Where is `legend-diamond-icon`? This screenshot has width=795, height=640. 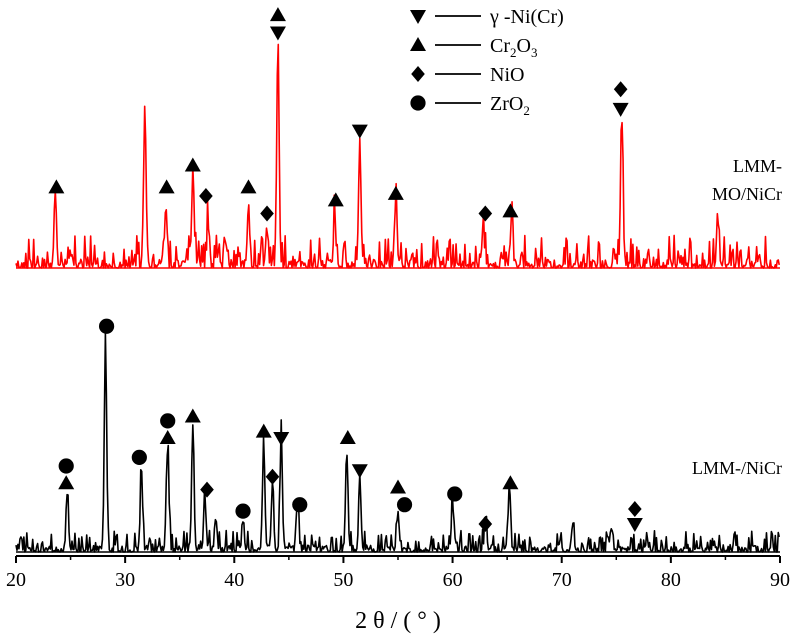
legend-diamond-icon is located at coordinates (418, 74).